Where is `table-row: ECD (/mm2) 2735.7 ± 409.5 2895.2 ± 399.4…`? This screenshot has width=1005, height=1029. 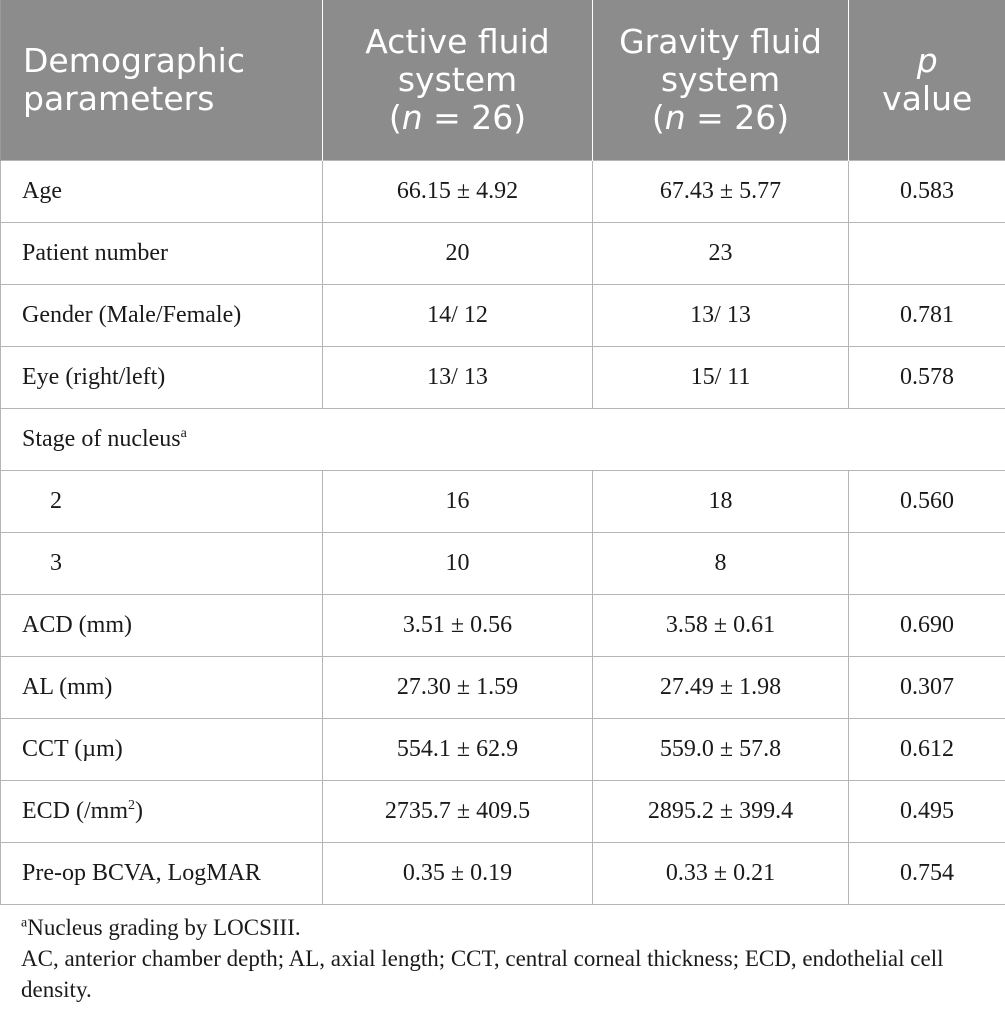
table-row: ECD (/mm2) 2735.7 ± 409.5 2895.2 ± 399.4… is located at coordinates (502, 811).